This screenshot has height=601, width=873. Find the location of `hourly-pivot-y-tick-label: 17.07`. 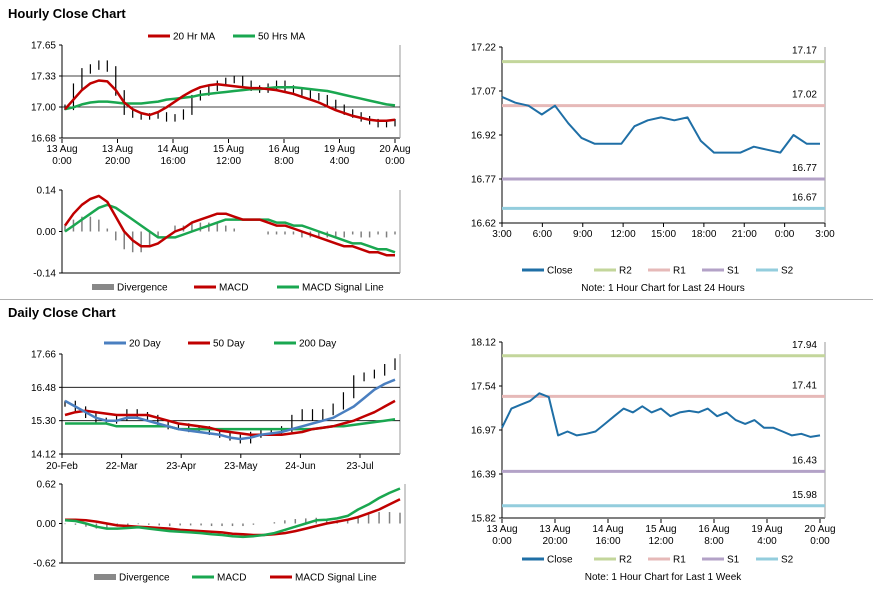

hourly-pivot-y-tick-label: 17.07 is located at coordinates (483, 92).